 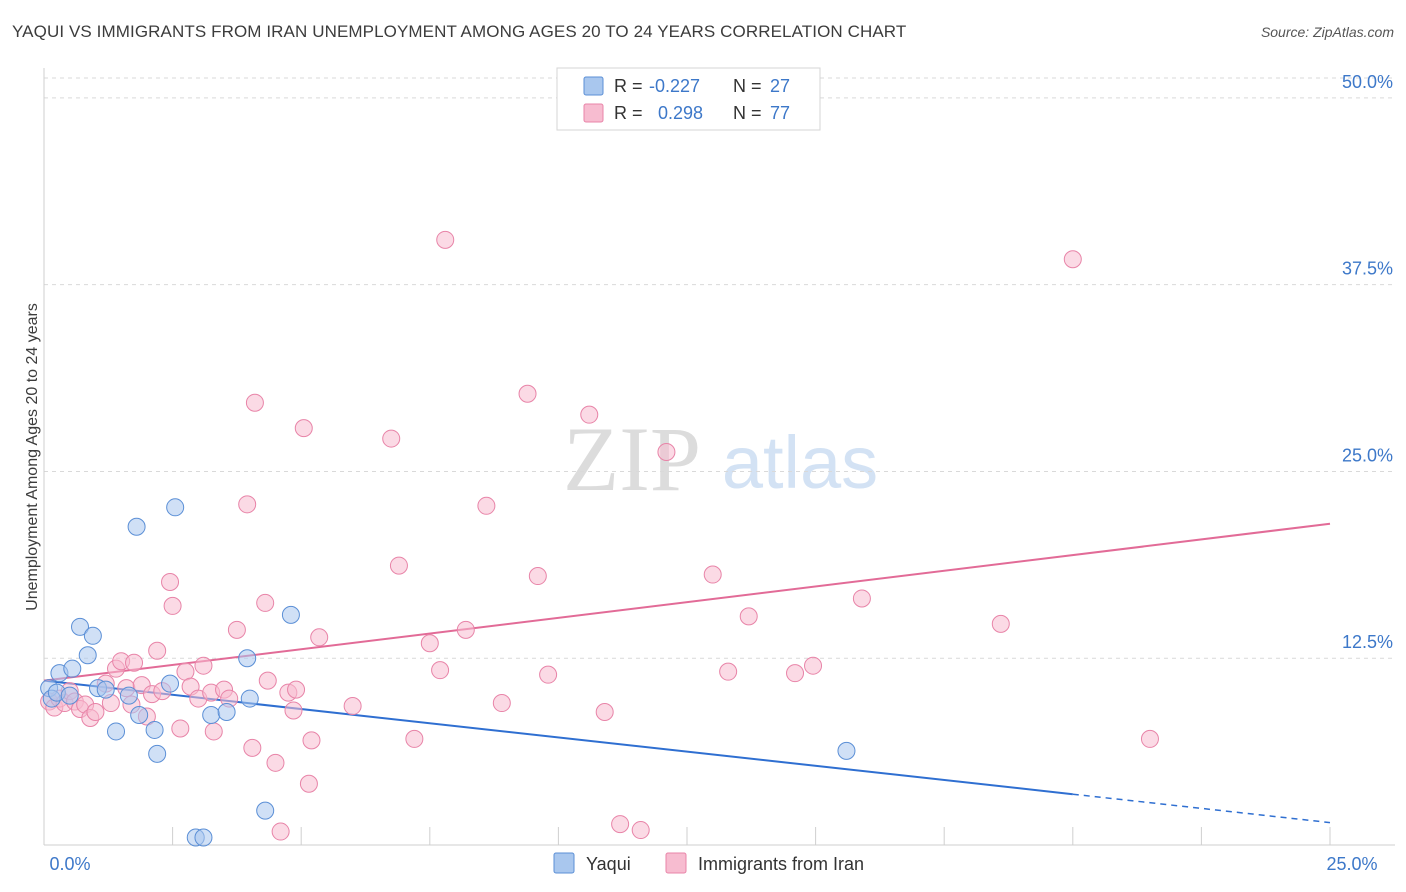 I want to click on chart-source: Source: ZipAtlas.com, so click(x=1327, y=32).